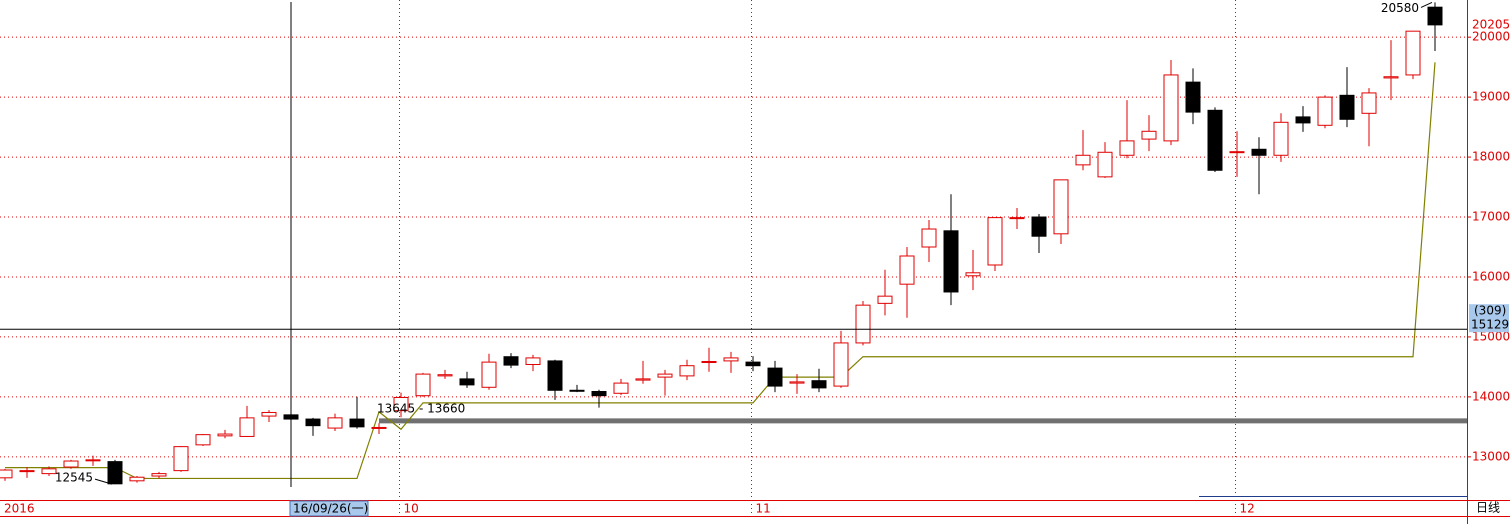 The width and height of the screenshot is (1510, 524). What do you see at coordinates (1491, 97) in the screenshot?
I see `y-tick-label: 19000` at bounding box center [1491, 97].